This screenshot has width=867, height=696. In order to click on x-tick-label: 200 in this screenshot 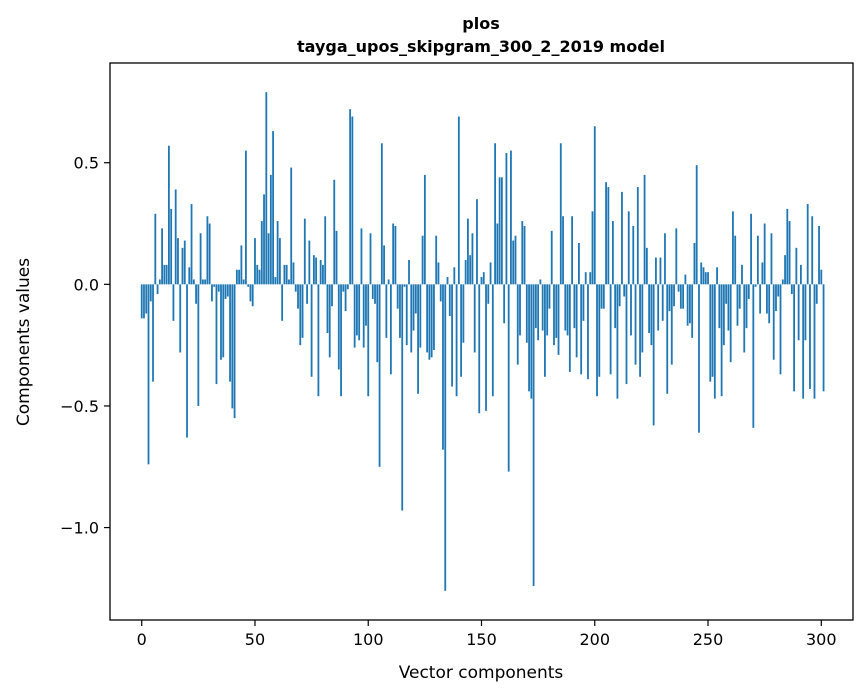, I will do `click(594, 639)`.